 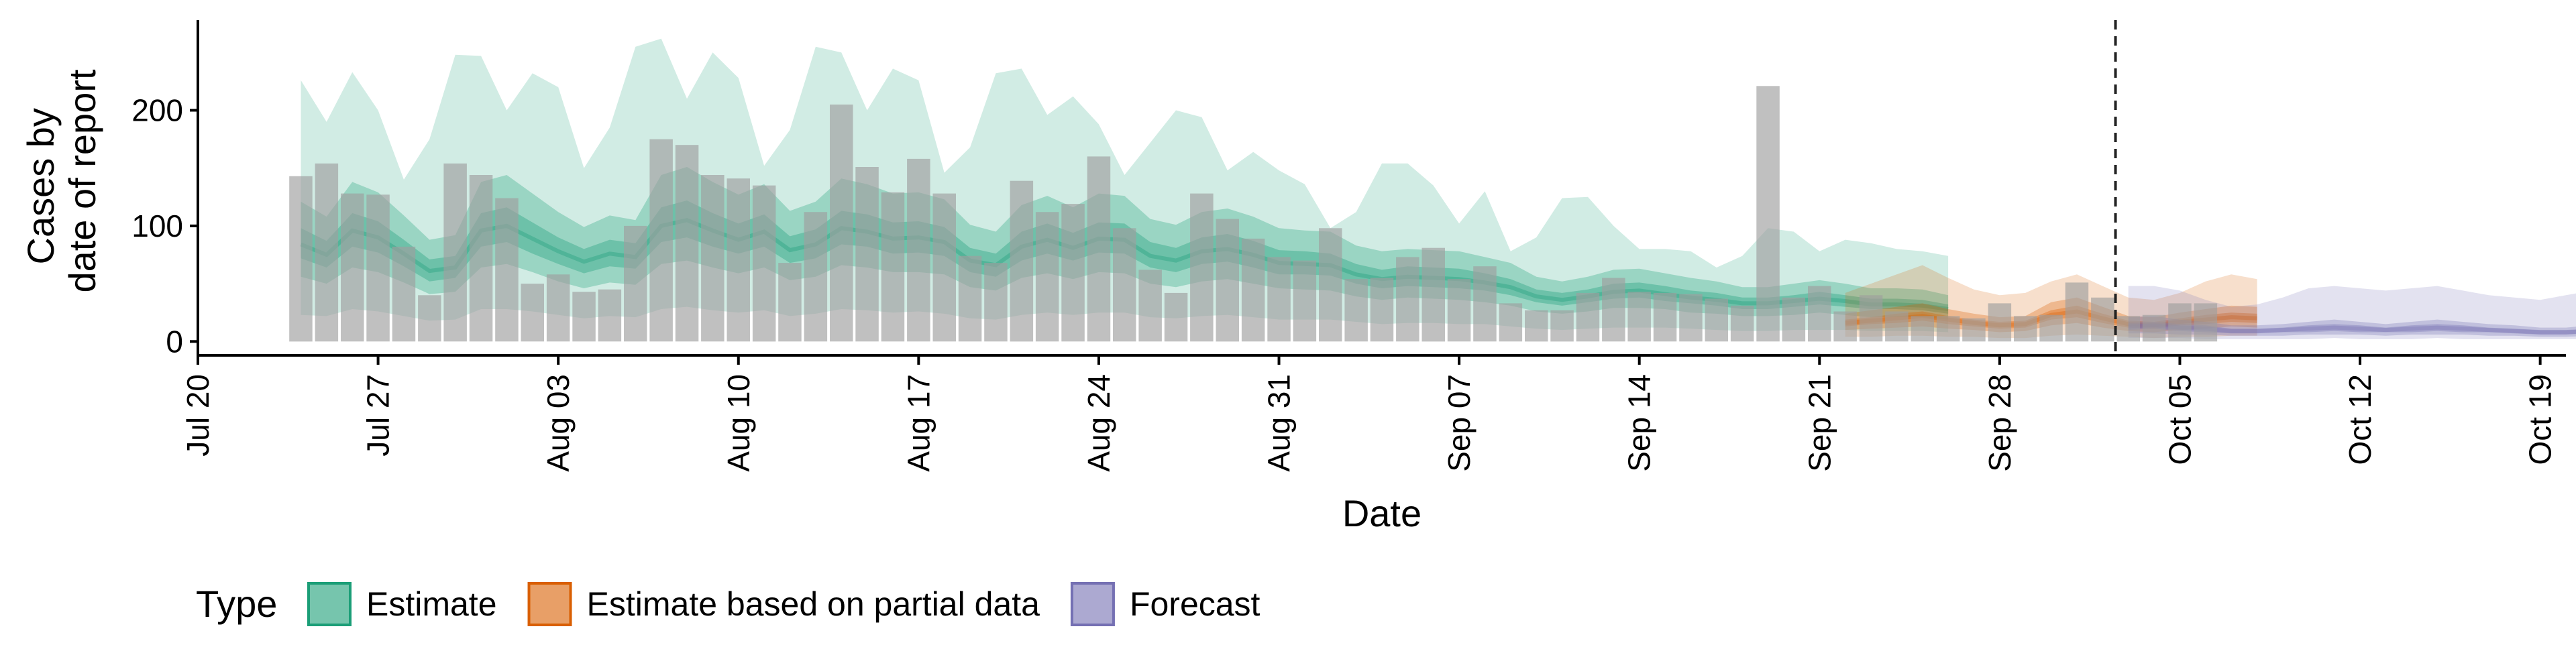 What do you see at coordinates (1999, 423) in the screenshot?
I see `x-tick-label: Sep 28` at bounding box center [1999, 423].